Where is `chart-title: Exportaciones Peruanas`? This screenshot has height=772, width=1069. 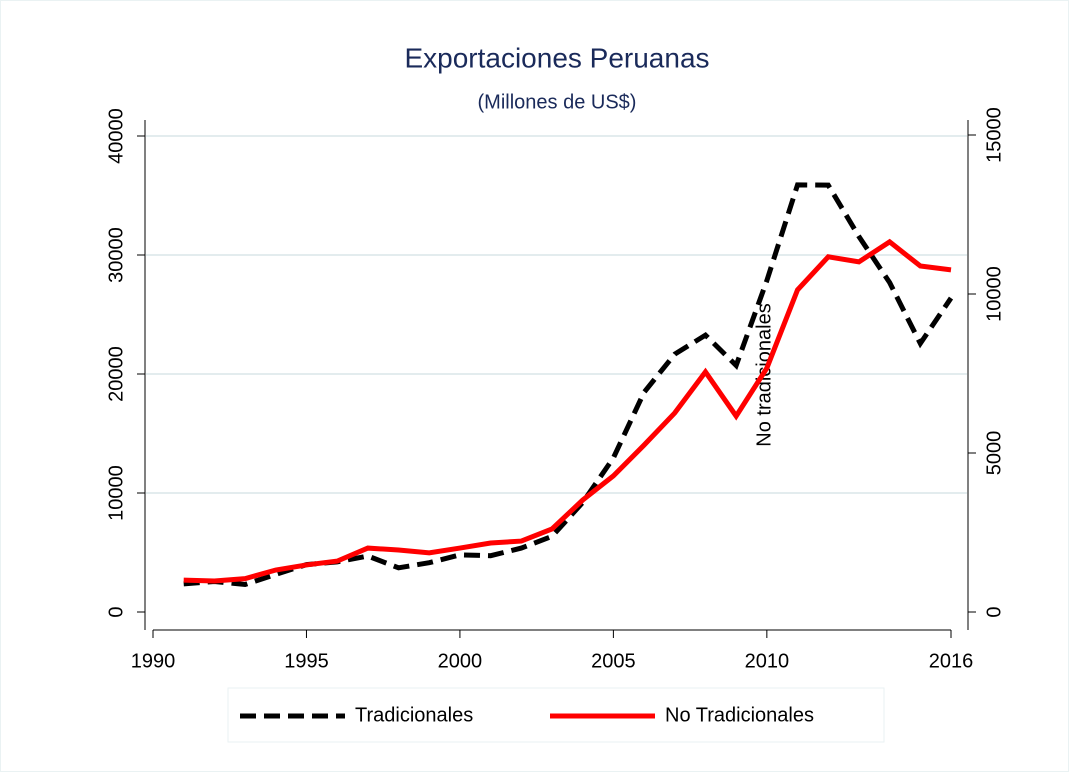 chart-title: Exportaciones Peruanas is located at coordinates (556, 57).